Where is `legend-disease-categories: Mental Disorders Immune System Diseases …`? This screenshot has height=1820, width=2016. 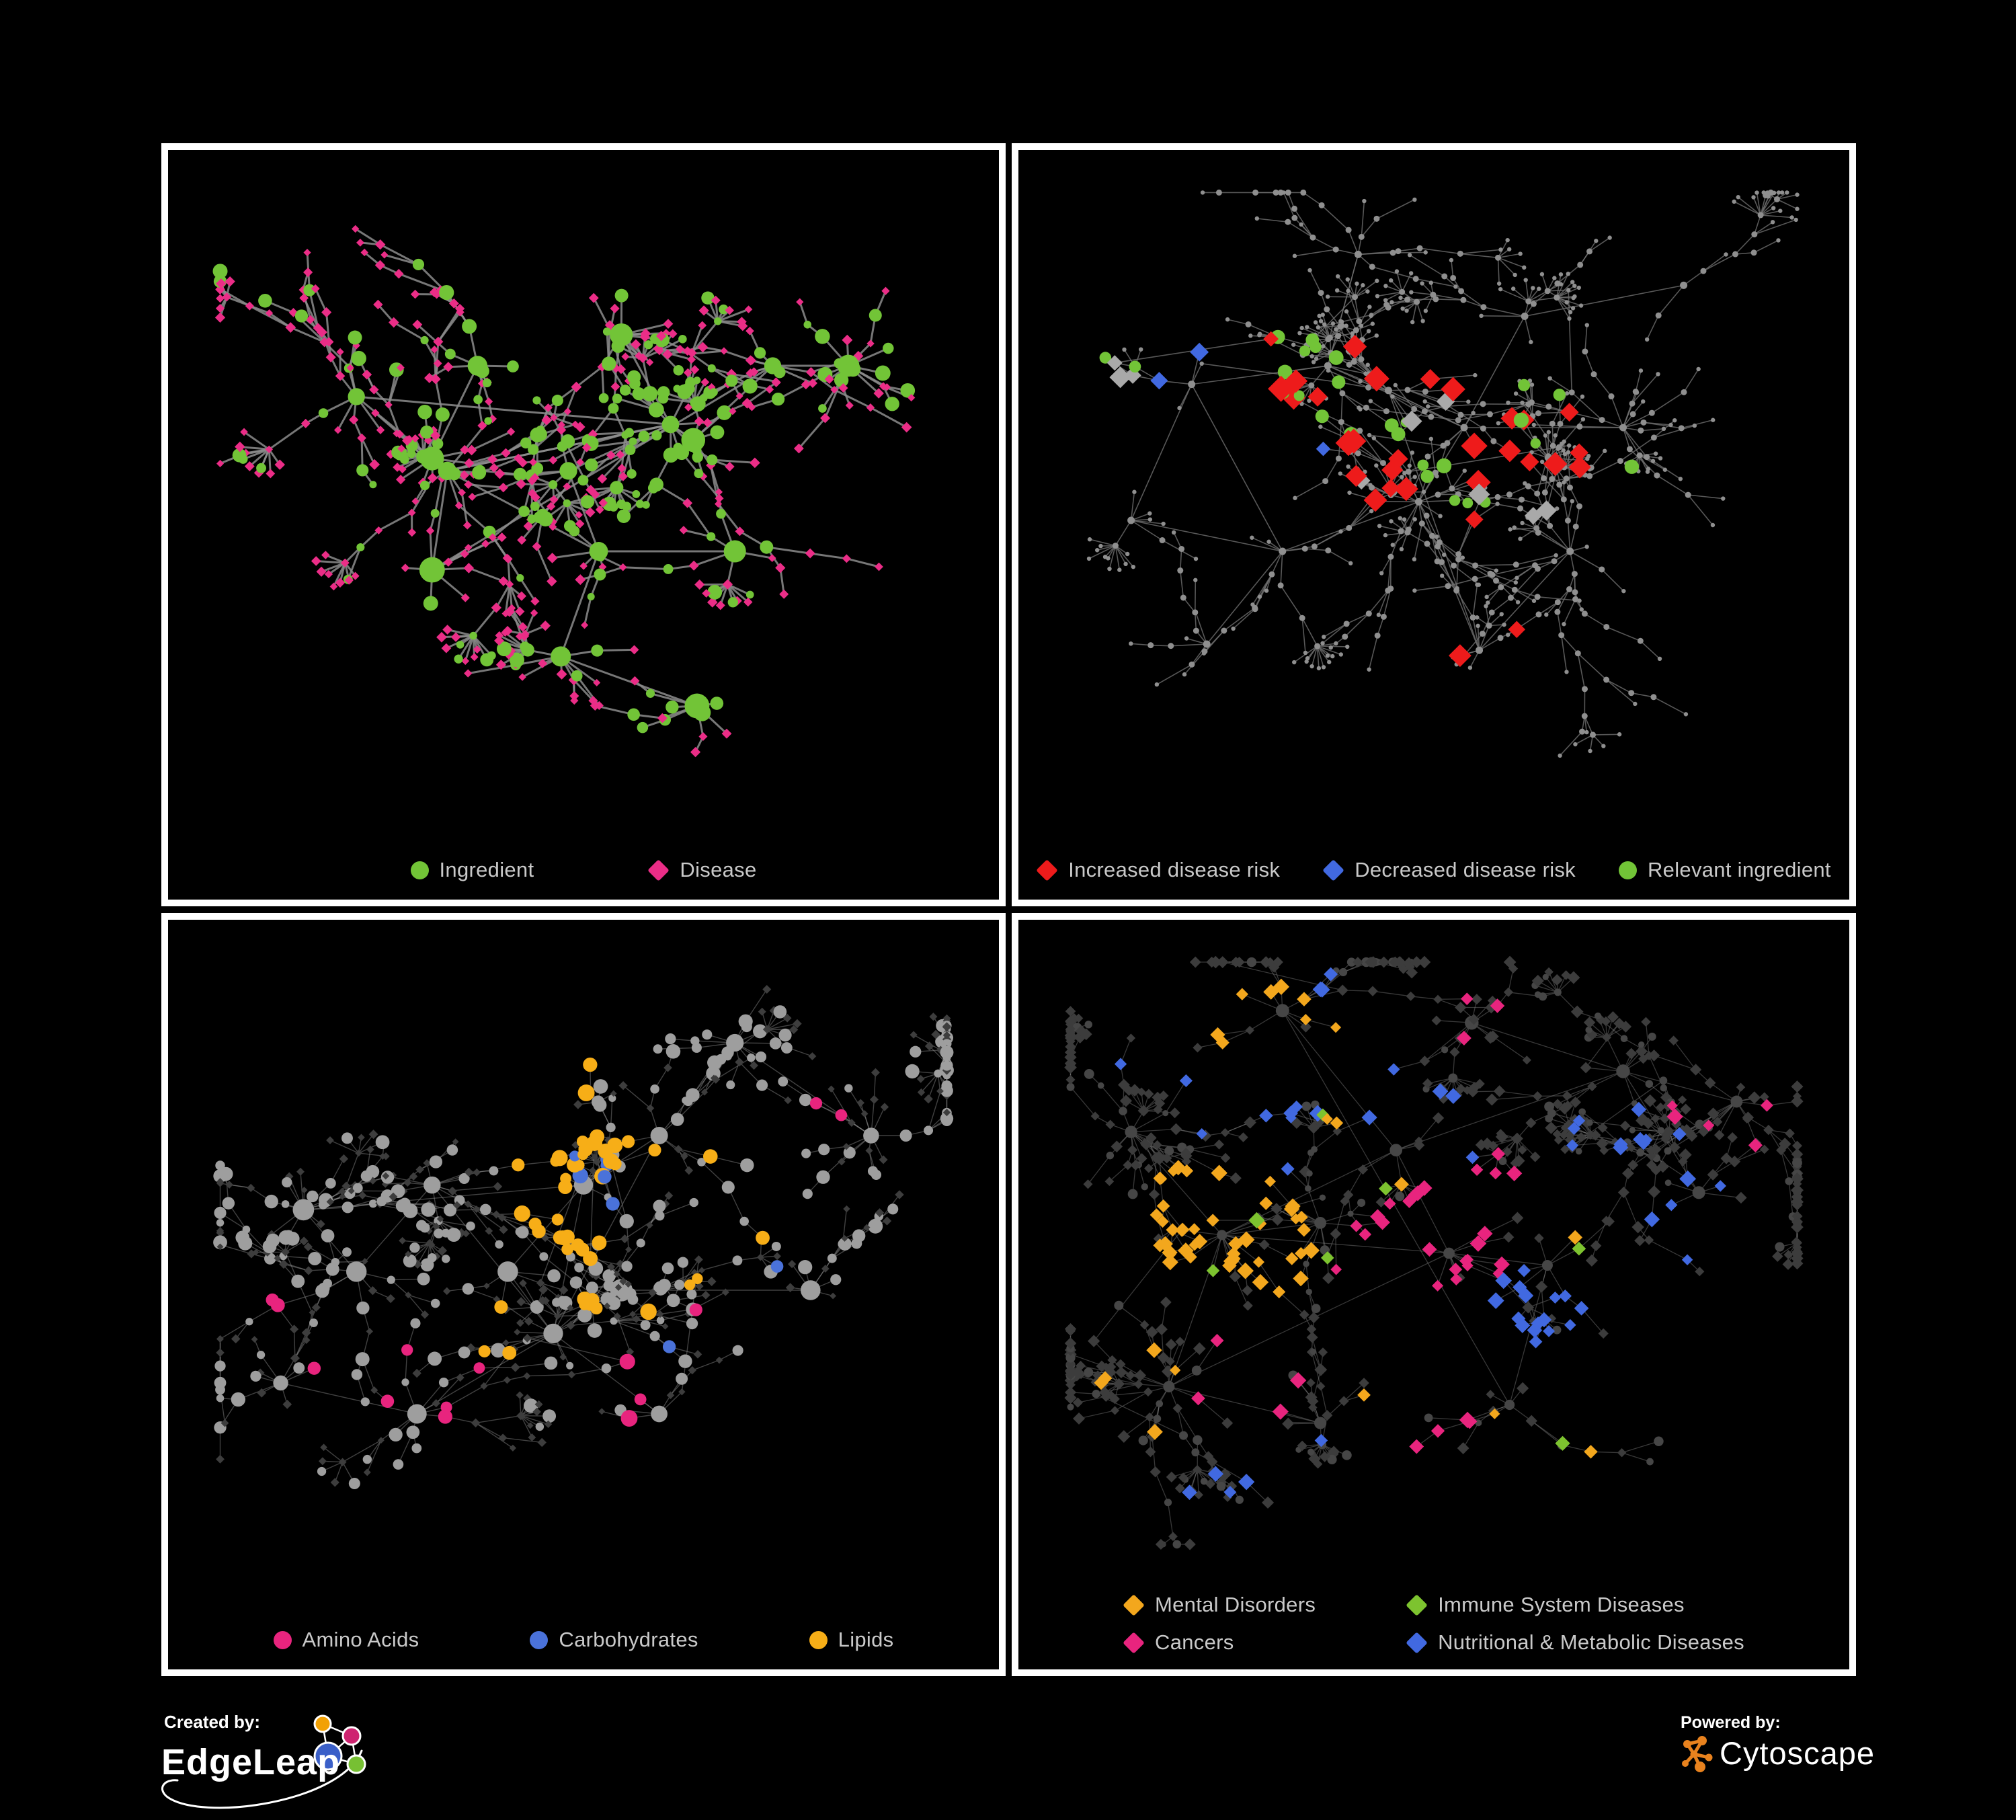
legend-disease-categories: Mental Disorders Immune System Diseases … is located at coordinates (1433, 1624).